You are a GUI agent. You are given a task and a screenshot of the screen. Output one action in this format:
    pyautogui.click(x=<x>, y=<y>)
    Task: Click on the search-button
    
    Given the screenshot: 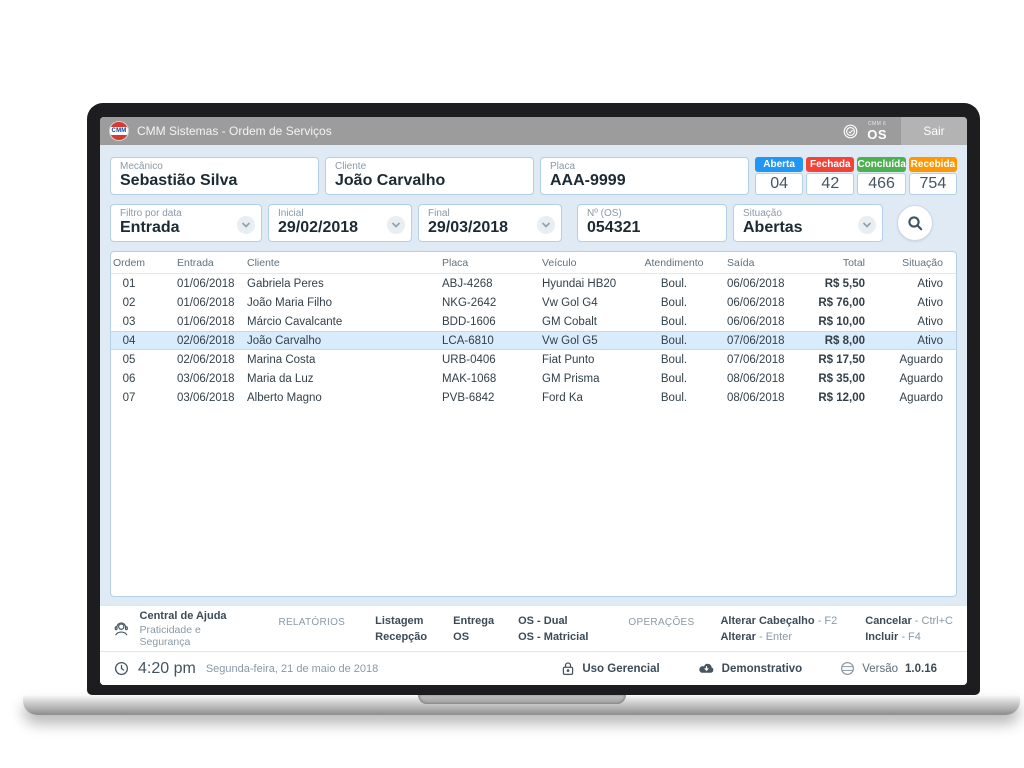 What is the action you would take?
    pyautogui.click(x=915, y=223)
    